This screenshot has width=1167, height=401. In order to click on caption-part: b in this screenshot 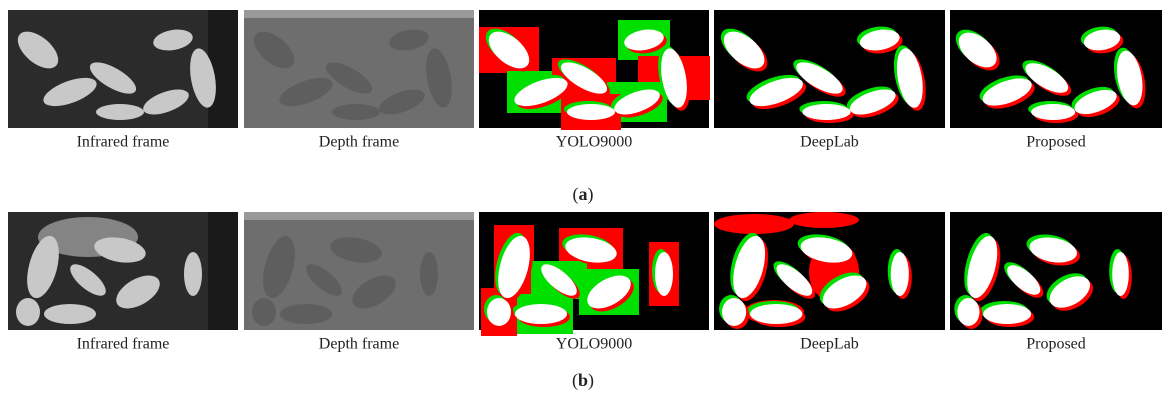, I will do `click(583, 380)`.